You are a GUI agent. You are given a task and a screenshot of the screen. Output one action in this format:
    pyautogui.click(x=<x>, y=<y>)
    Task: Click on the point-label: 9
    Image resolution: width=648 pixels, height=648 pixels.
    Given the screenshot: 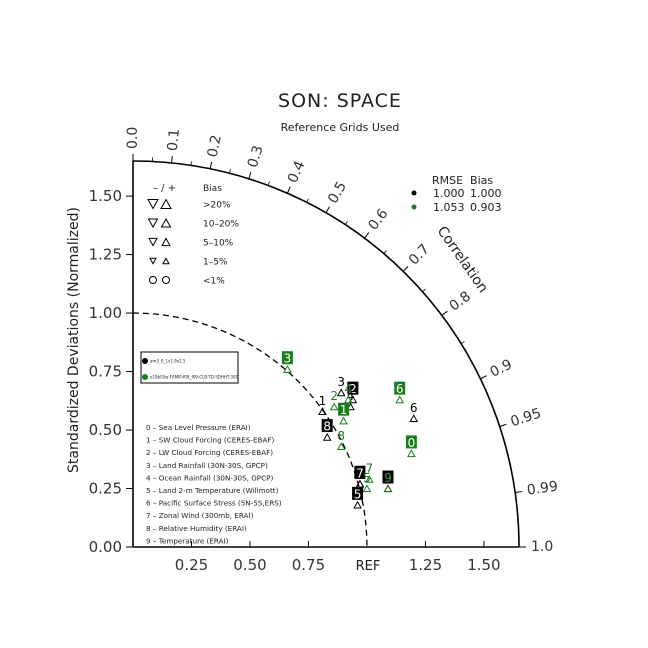 What is the action you would take?
    pyautogui.click(x=388, y=478)
    